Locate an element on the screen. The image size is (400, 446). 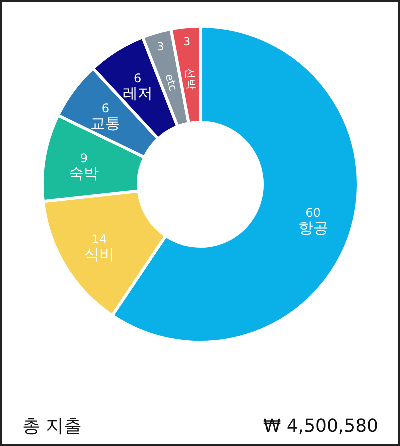
slice-label: 숙박 is located at coordinates (84, 173).